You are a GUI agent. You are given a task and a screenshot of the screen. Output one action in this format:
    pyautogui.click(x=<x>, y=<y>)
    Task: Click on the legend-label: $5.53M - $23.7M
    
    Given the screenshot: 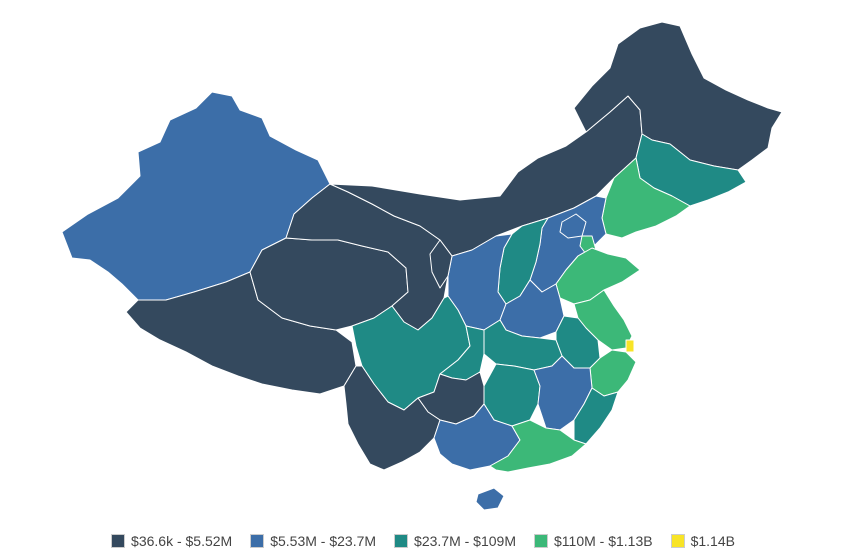 What is the action you would take?
    pyautogui.click(x=323, y=541)
    